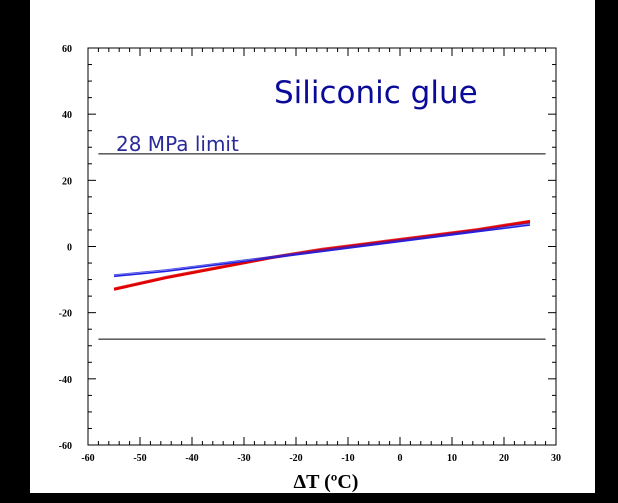 The width and height of the screenshot is (618, 503). What do you see at coordinates (65, 380) in the screenshot?
I see `y-tick-label: -40` at bounding box center [65, 380].